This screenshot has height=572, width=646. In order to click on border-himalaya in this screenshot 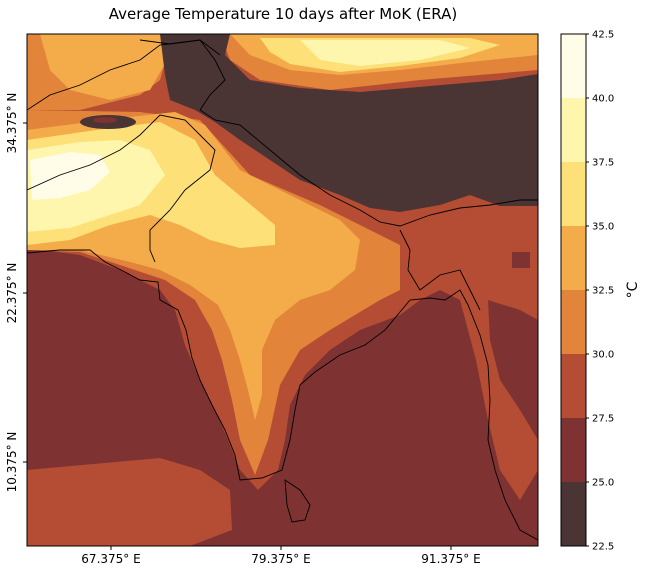, I will do `click(368, 168)`.